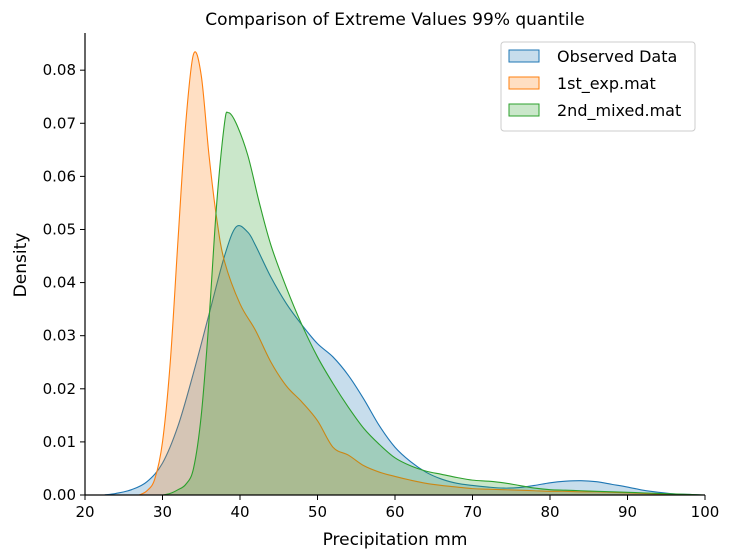  I want to click on y-tick-label: 0.03, so click(59, 336).